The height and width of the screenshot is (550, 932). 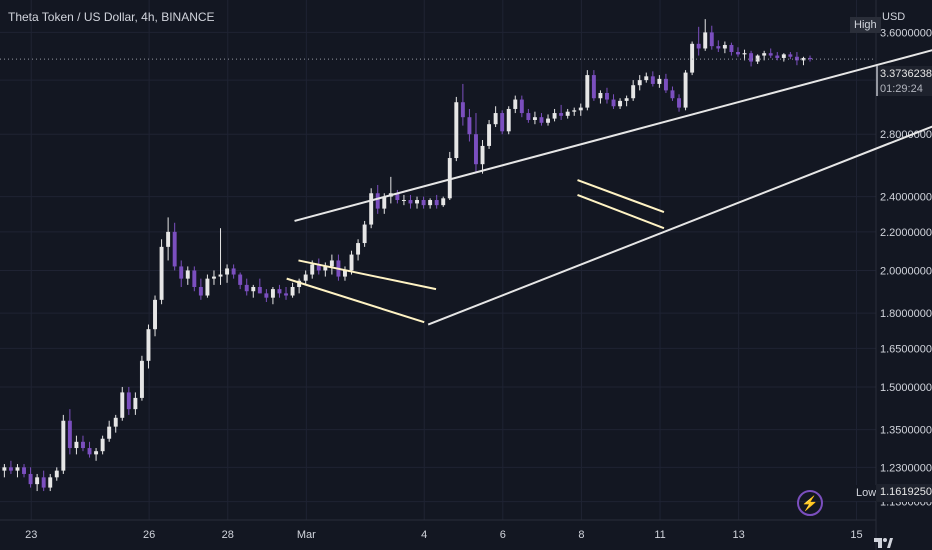 What do you see at coordinates (810, 503) in the screenshot?
I see `lightning-icon: ⚡` at bounding box center [810, 503].